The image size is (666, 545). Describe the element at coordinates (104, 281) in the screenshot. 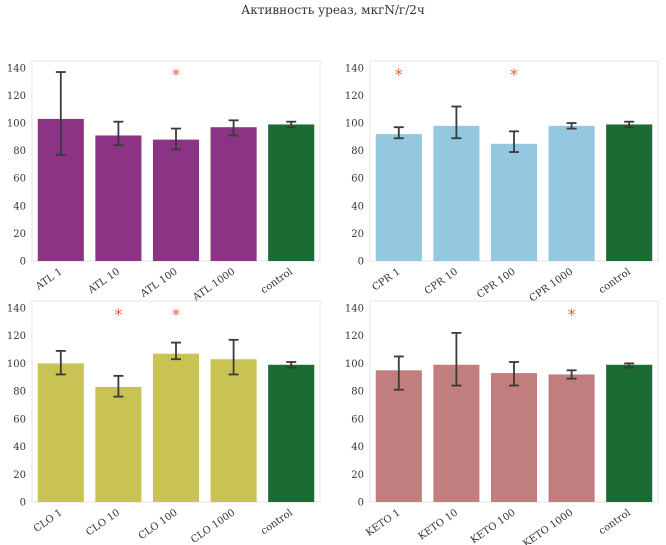

I see `x-tick-label: ATL 10` at that location.